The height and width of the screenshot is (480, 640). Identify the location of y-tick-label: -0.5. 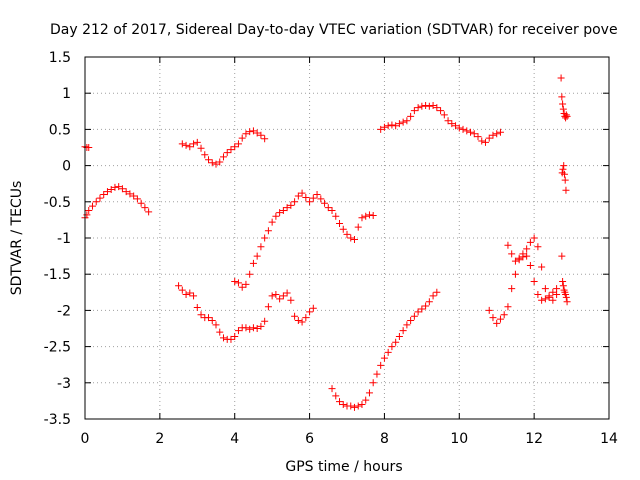
(57, 203).